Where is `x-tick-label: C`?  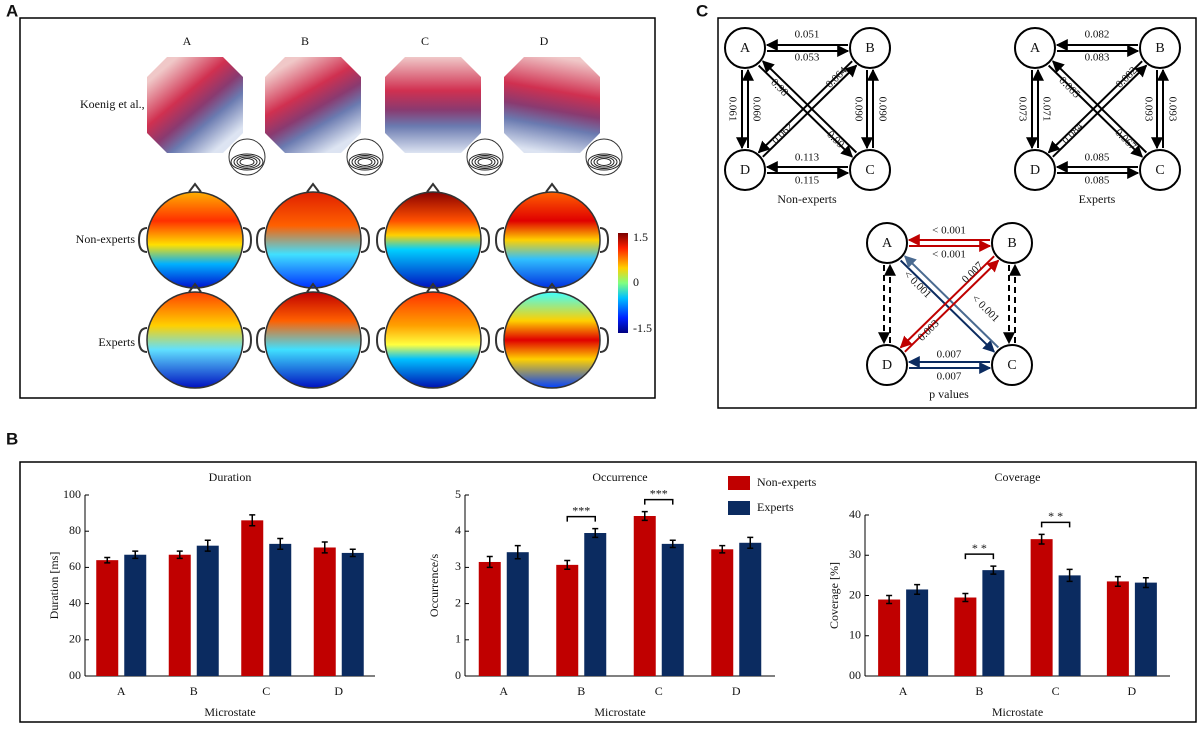
x-tick-label: C is located at coordinates (266, 691).